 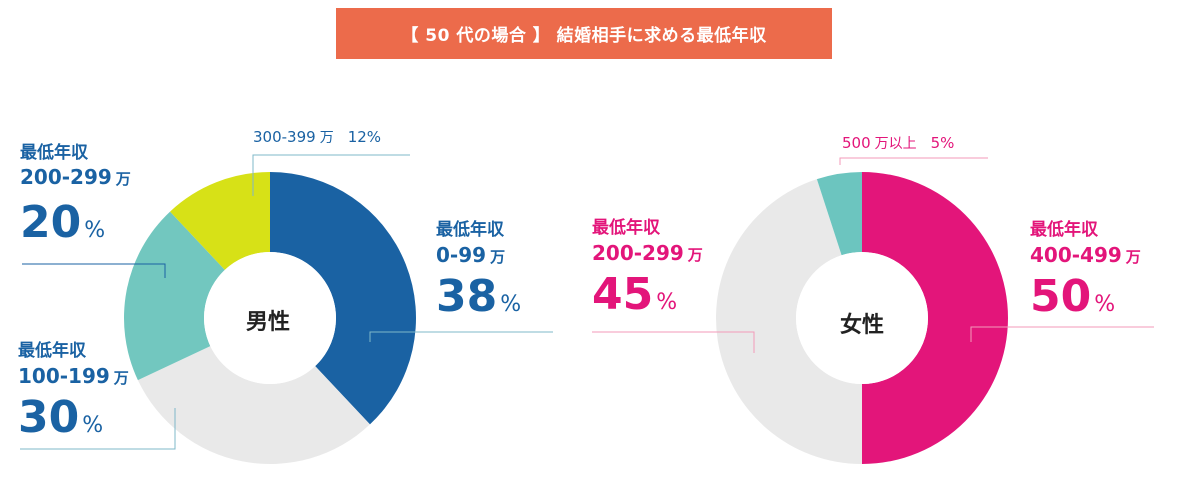 I want to click on female-donut, so click(x=862, y=318).